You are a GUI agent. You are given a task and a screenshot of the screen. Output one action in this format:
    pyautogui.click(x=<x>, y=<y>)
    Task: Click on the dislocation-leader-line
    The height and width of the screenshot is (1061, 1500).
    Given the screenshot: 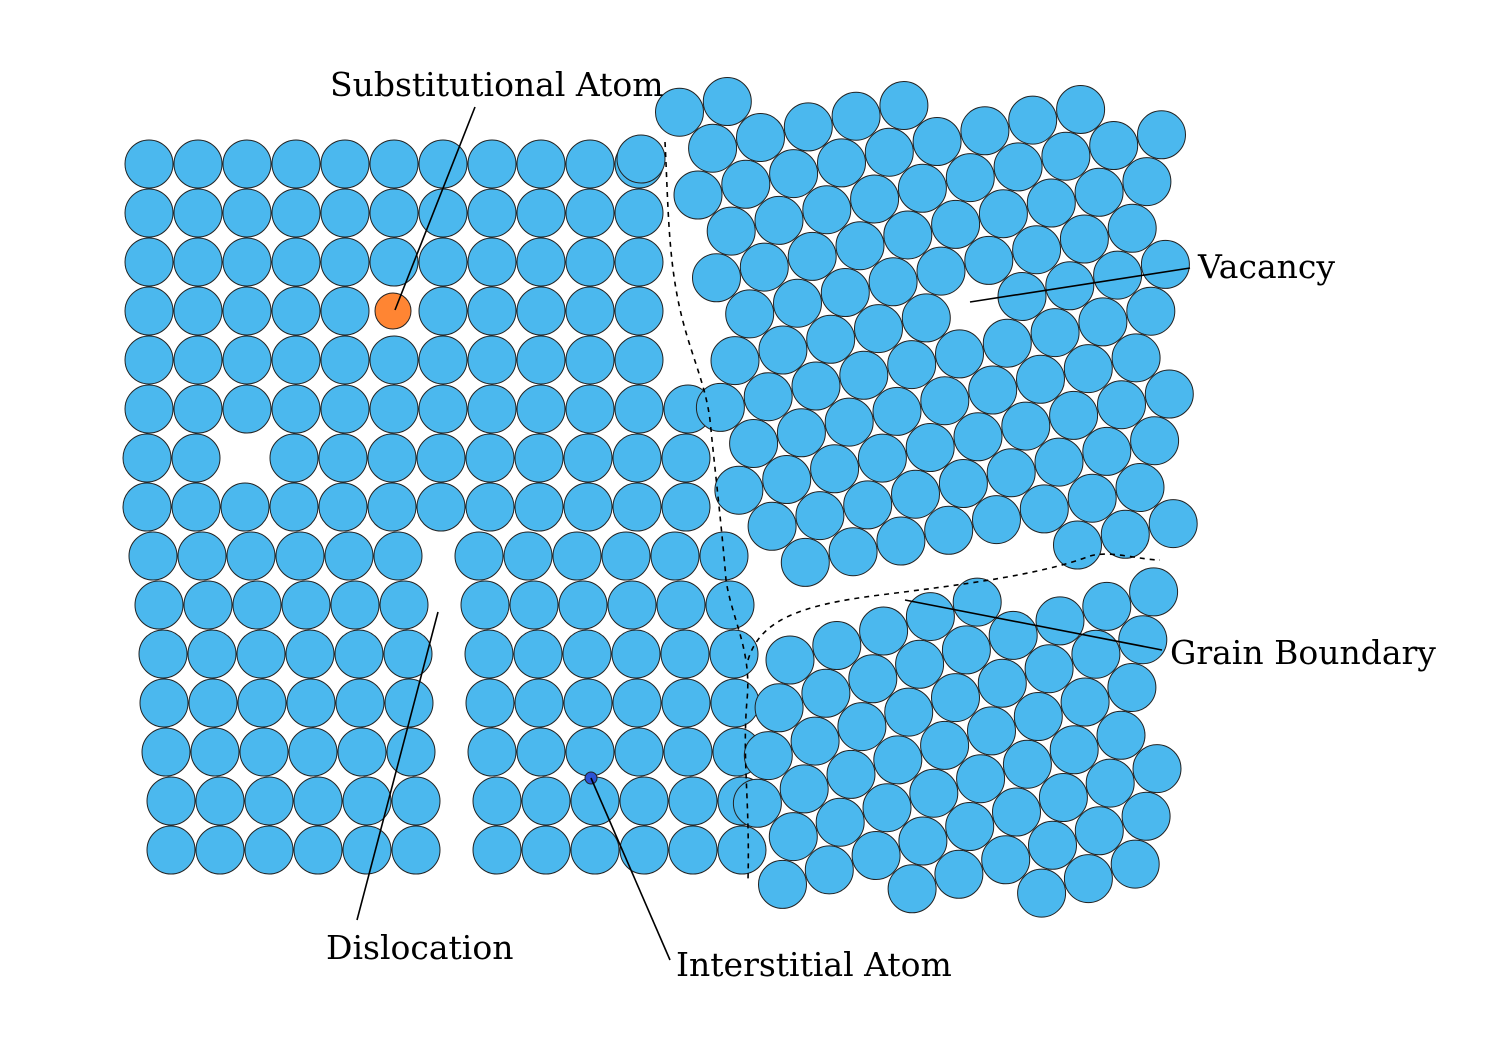 What is the action you would take?
    pyautogui.click(x=397, y=766)
    